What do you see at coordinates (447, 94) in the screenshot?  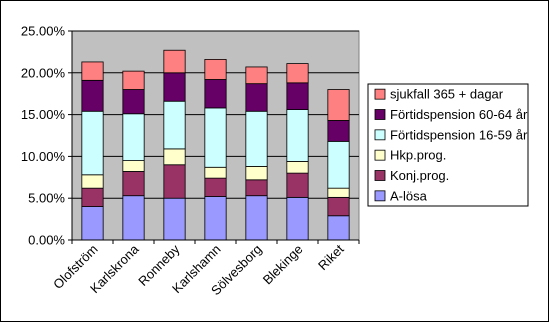 I see `legend-label: sjukfall 365 + dagar` at bounding box center [447, 94].